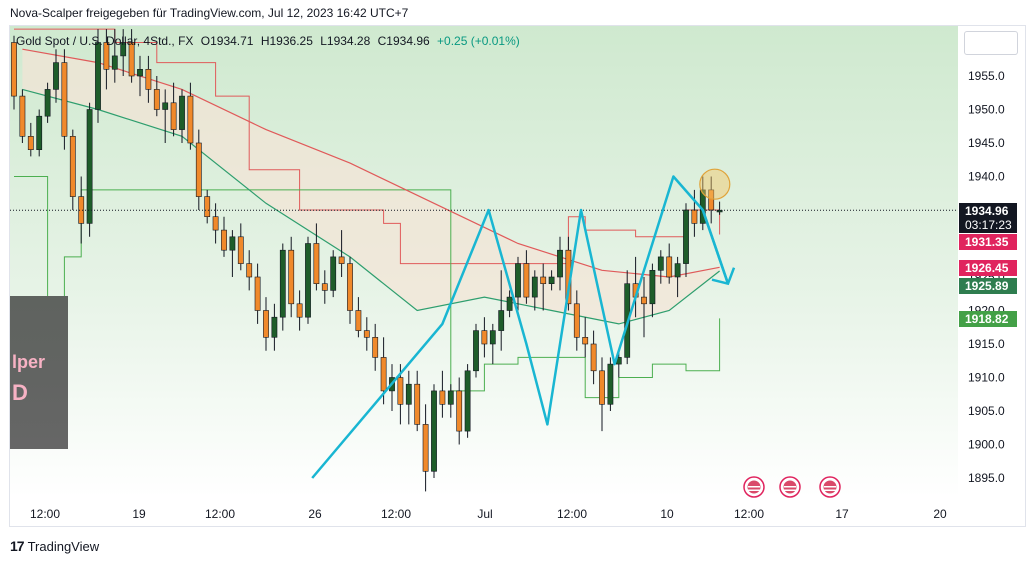  What do you see at coordinates (723, 276) in the screenshot?
I see `arrow-head` at bounding box center [723, 276].